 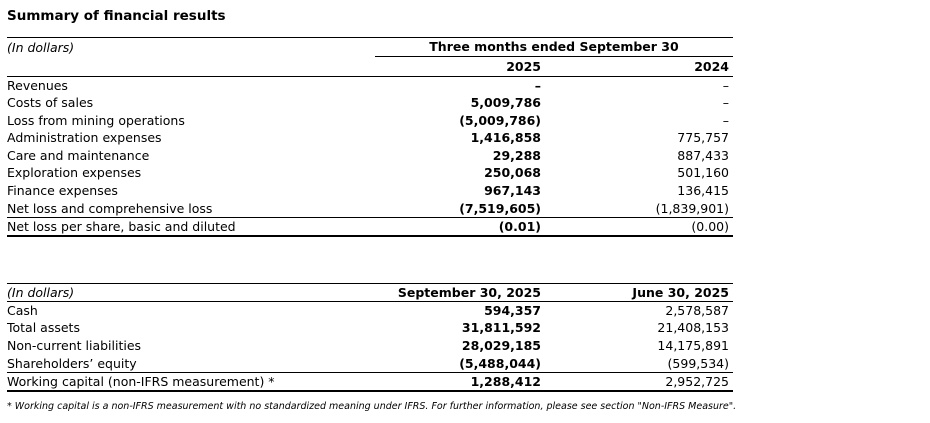 What do you see at coordinates (512, 310) in the screenshot?
I see `value-current-period: 594,357` at bounding box center [512, 310].